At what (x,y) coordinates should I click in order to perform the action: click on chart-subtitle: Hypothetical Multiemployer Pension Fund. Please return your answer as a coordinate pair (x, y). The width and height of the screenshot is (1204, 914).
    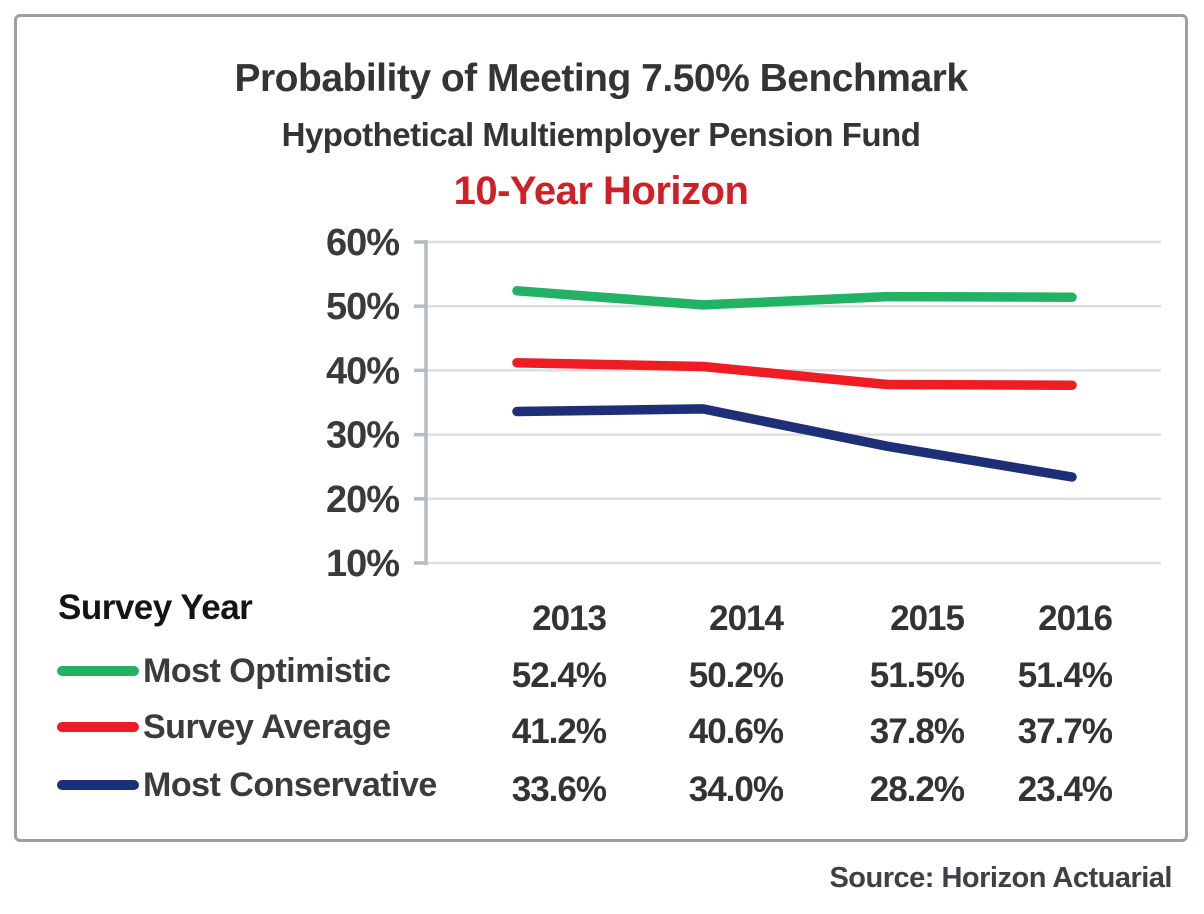
    Looking at the image, I should click on (601, 134).